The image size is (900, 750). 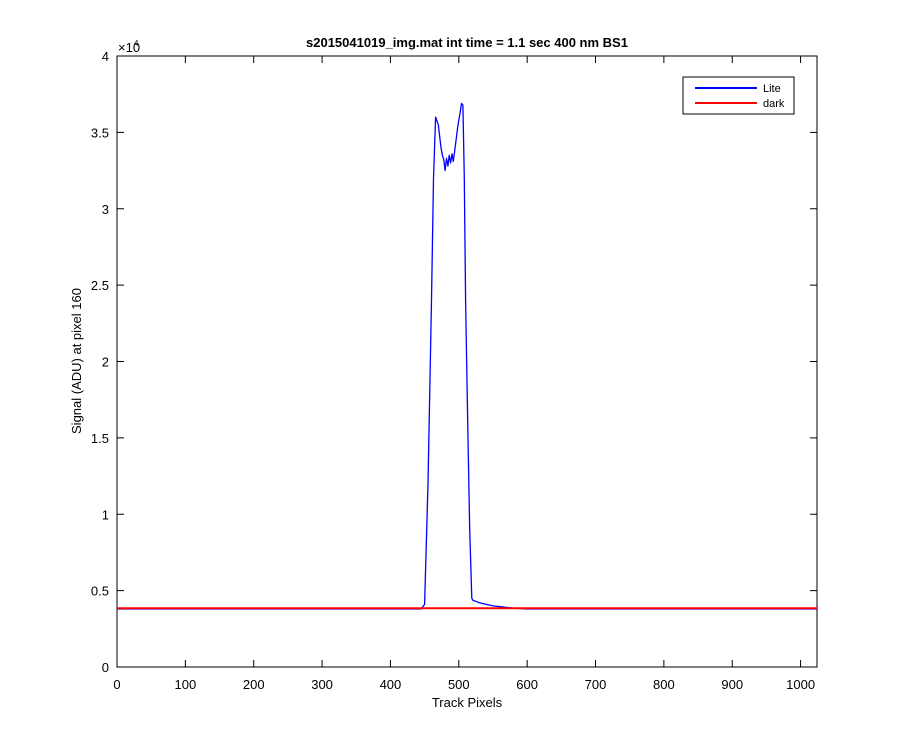 I want to click on legend-label-lite: Lite, so click(x=772, y=89).